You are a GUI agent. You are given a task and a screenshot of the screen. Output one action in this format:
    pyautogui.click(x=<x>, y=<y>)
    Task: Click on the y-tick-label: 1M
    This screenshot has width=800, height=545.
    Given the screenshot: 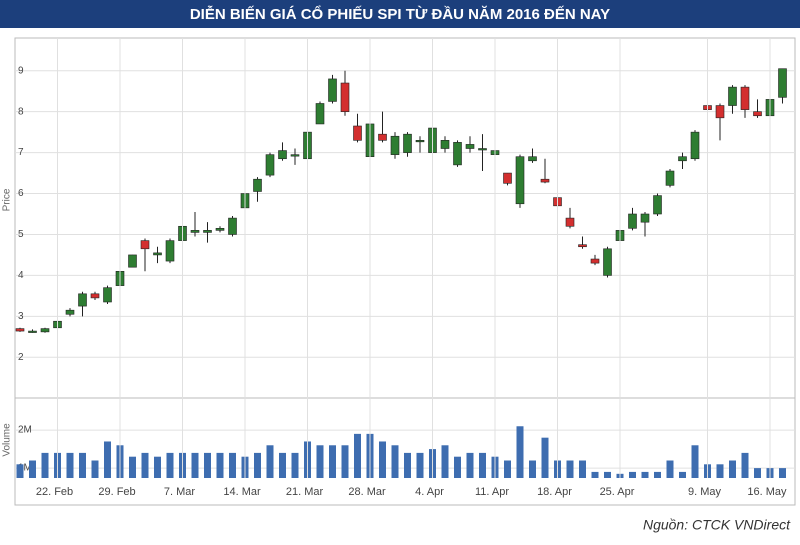 What is the action you would take?
    pyautogui.click(x=25, y=468)
    